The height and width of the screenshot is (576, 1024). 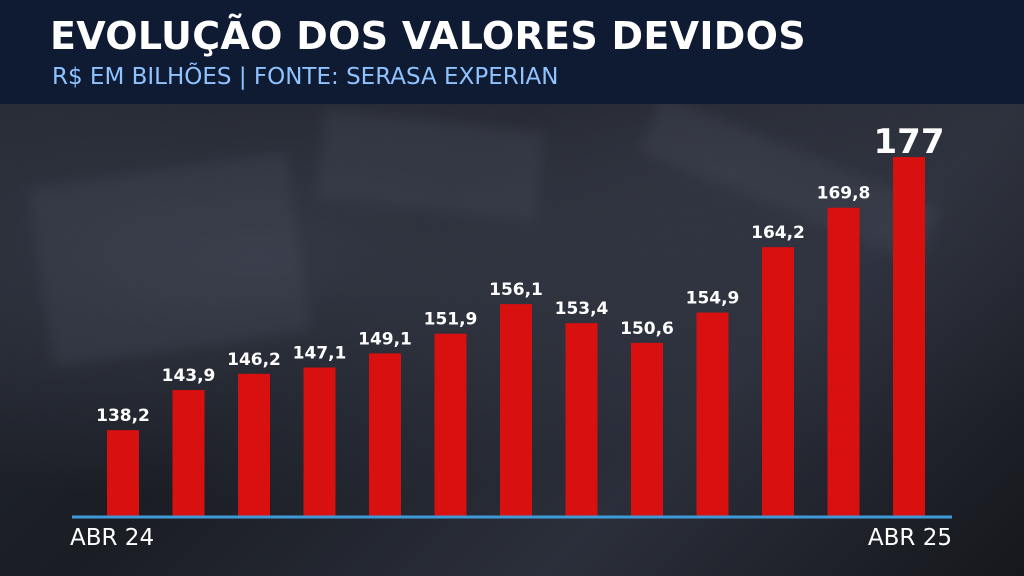 I want to click on data-label: 151,9, so click(x=451, y=320).